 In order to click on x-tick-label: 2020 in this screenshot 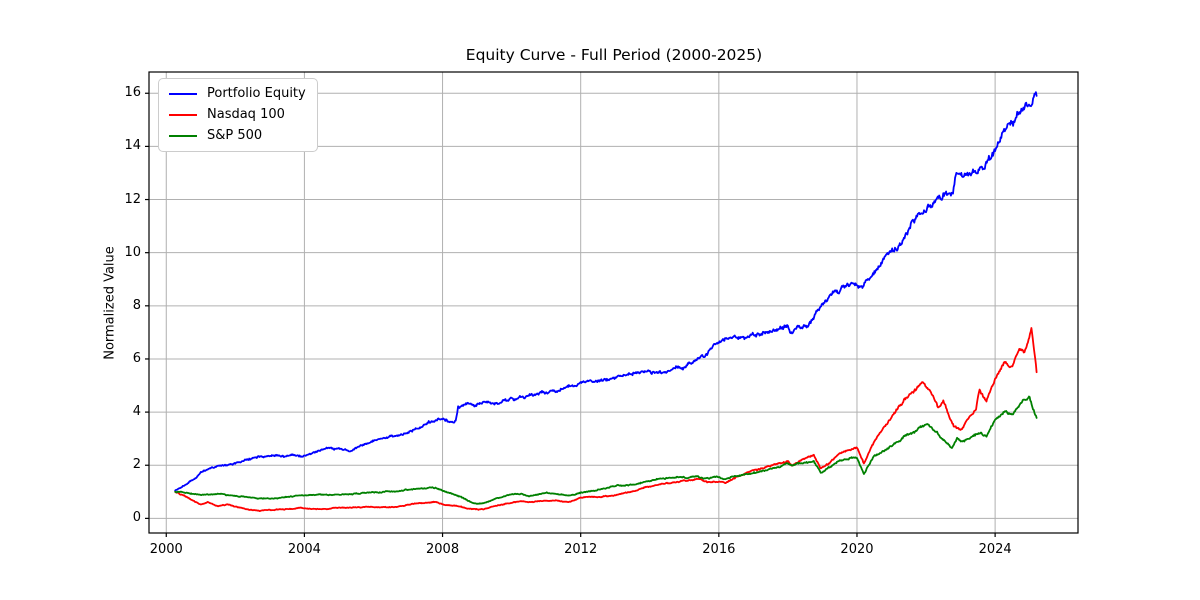, I will do `click(857, 549)`.